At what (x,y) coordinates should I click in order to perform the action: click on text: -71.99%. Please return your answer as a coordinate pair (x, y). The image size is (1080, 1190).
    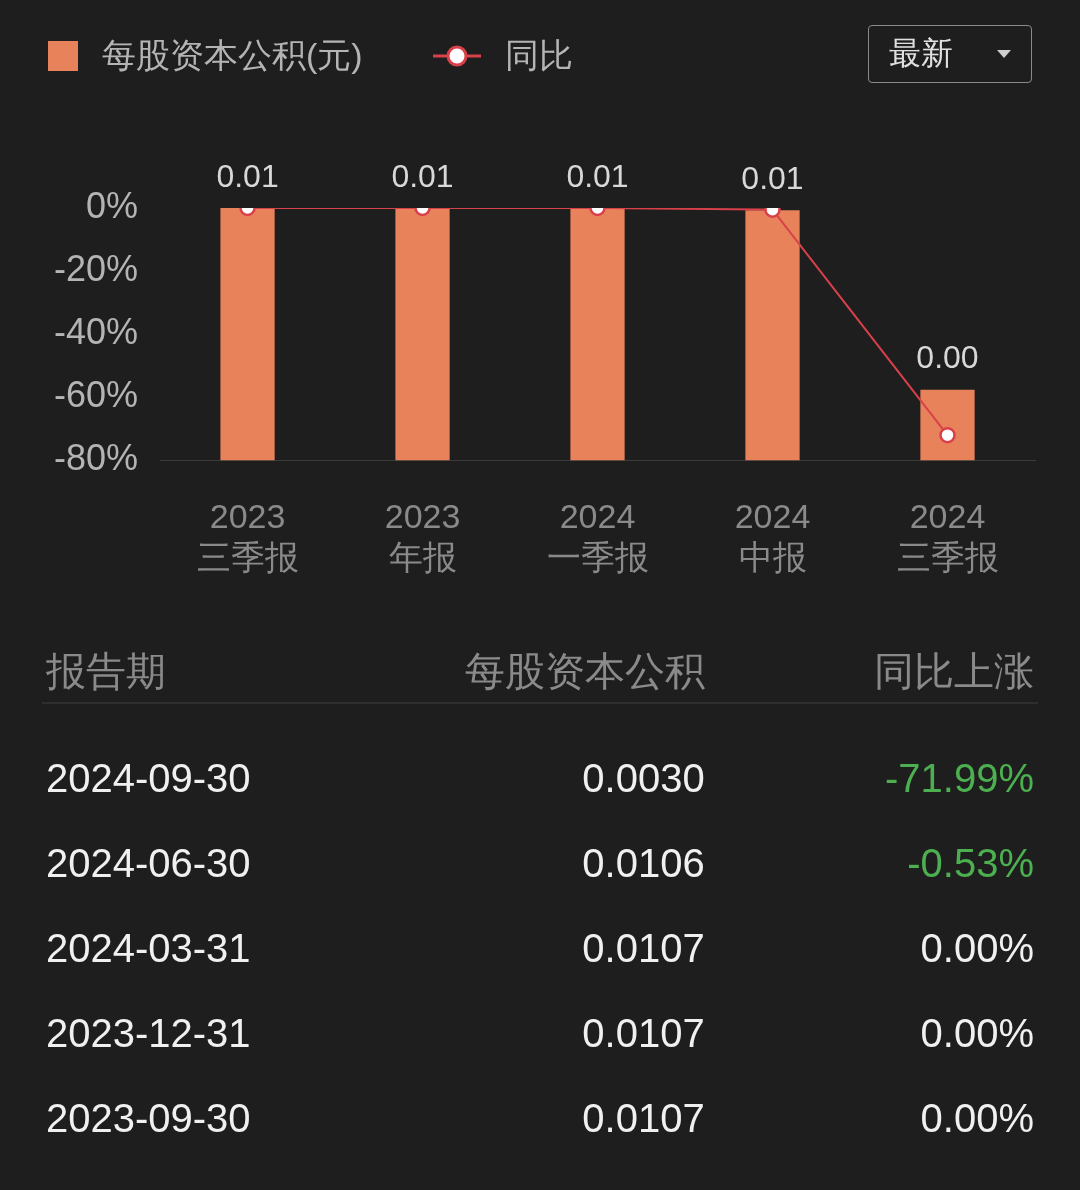
    Looking at the image, I should click on (959, 778).